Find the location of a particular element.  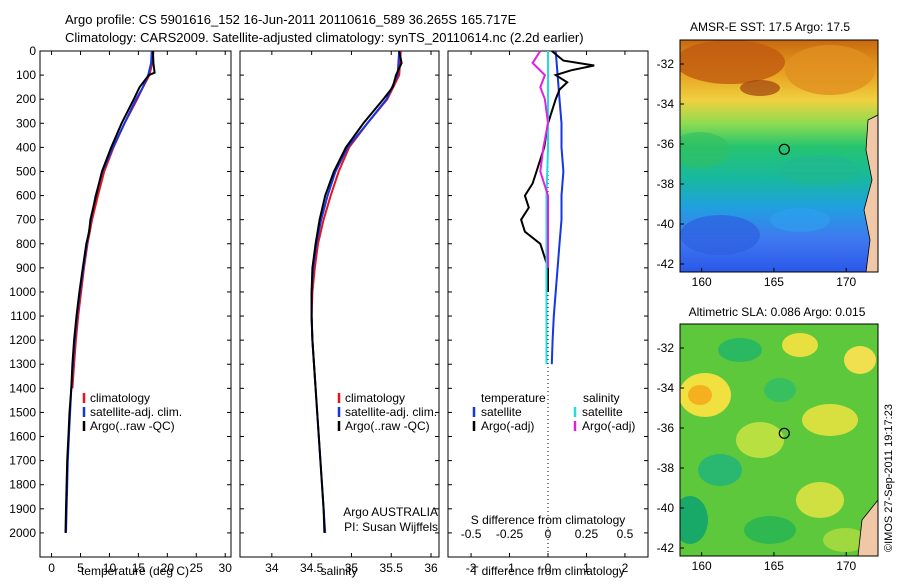

legend-label-s-argo: Argo(-adj) is located at coordinates (608, 426).